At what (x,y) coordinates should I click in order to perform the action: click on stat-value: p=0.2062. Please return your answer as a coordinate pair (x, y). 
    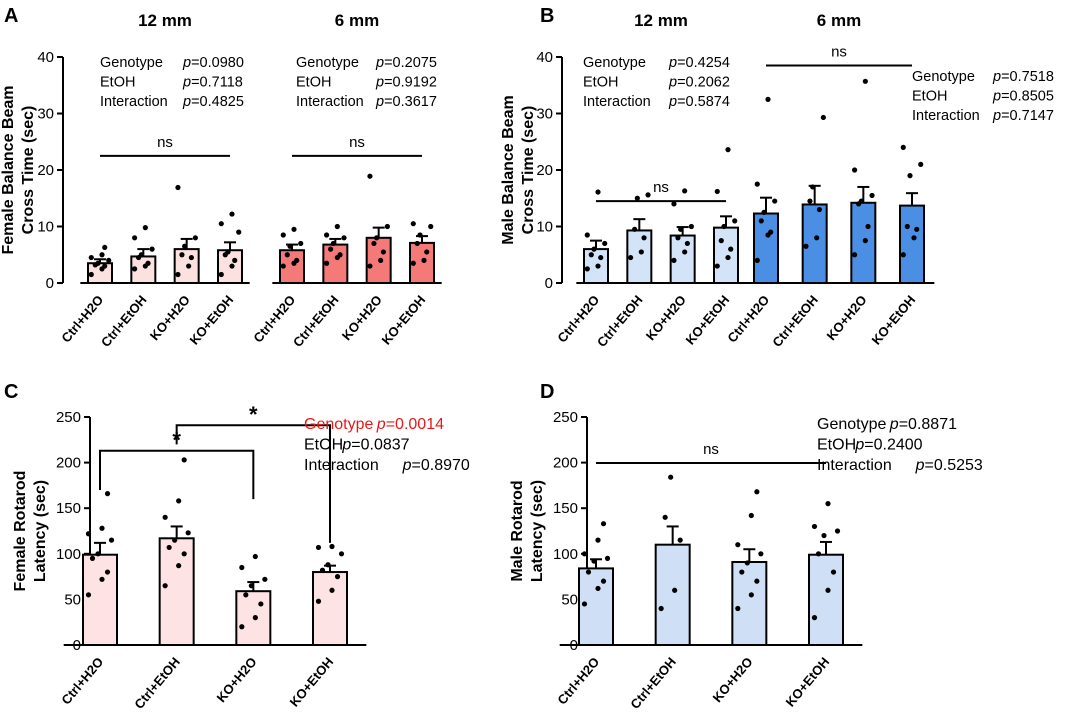
    Looking at the image, I should click on (699, 83).